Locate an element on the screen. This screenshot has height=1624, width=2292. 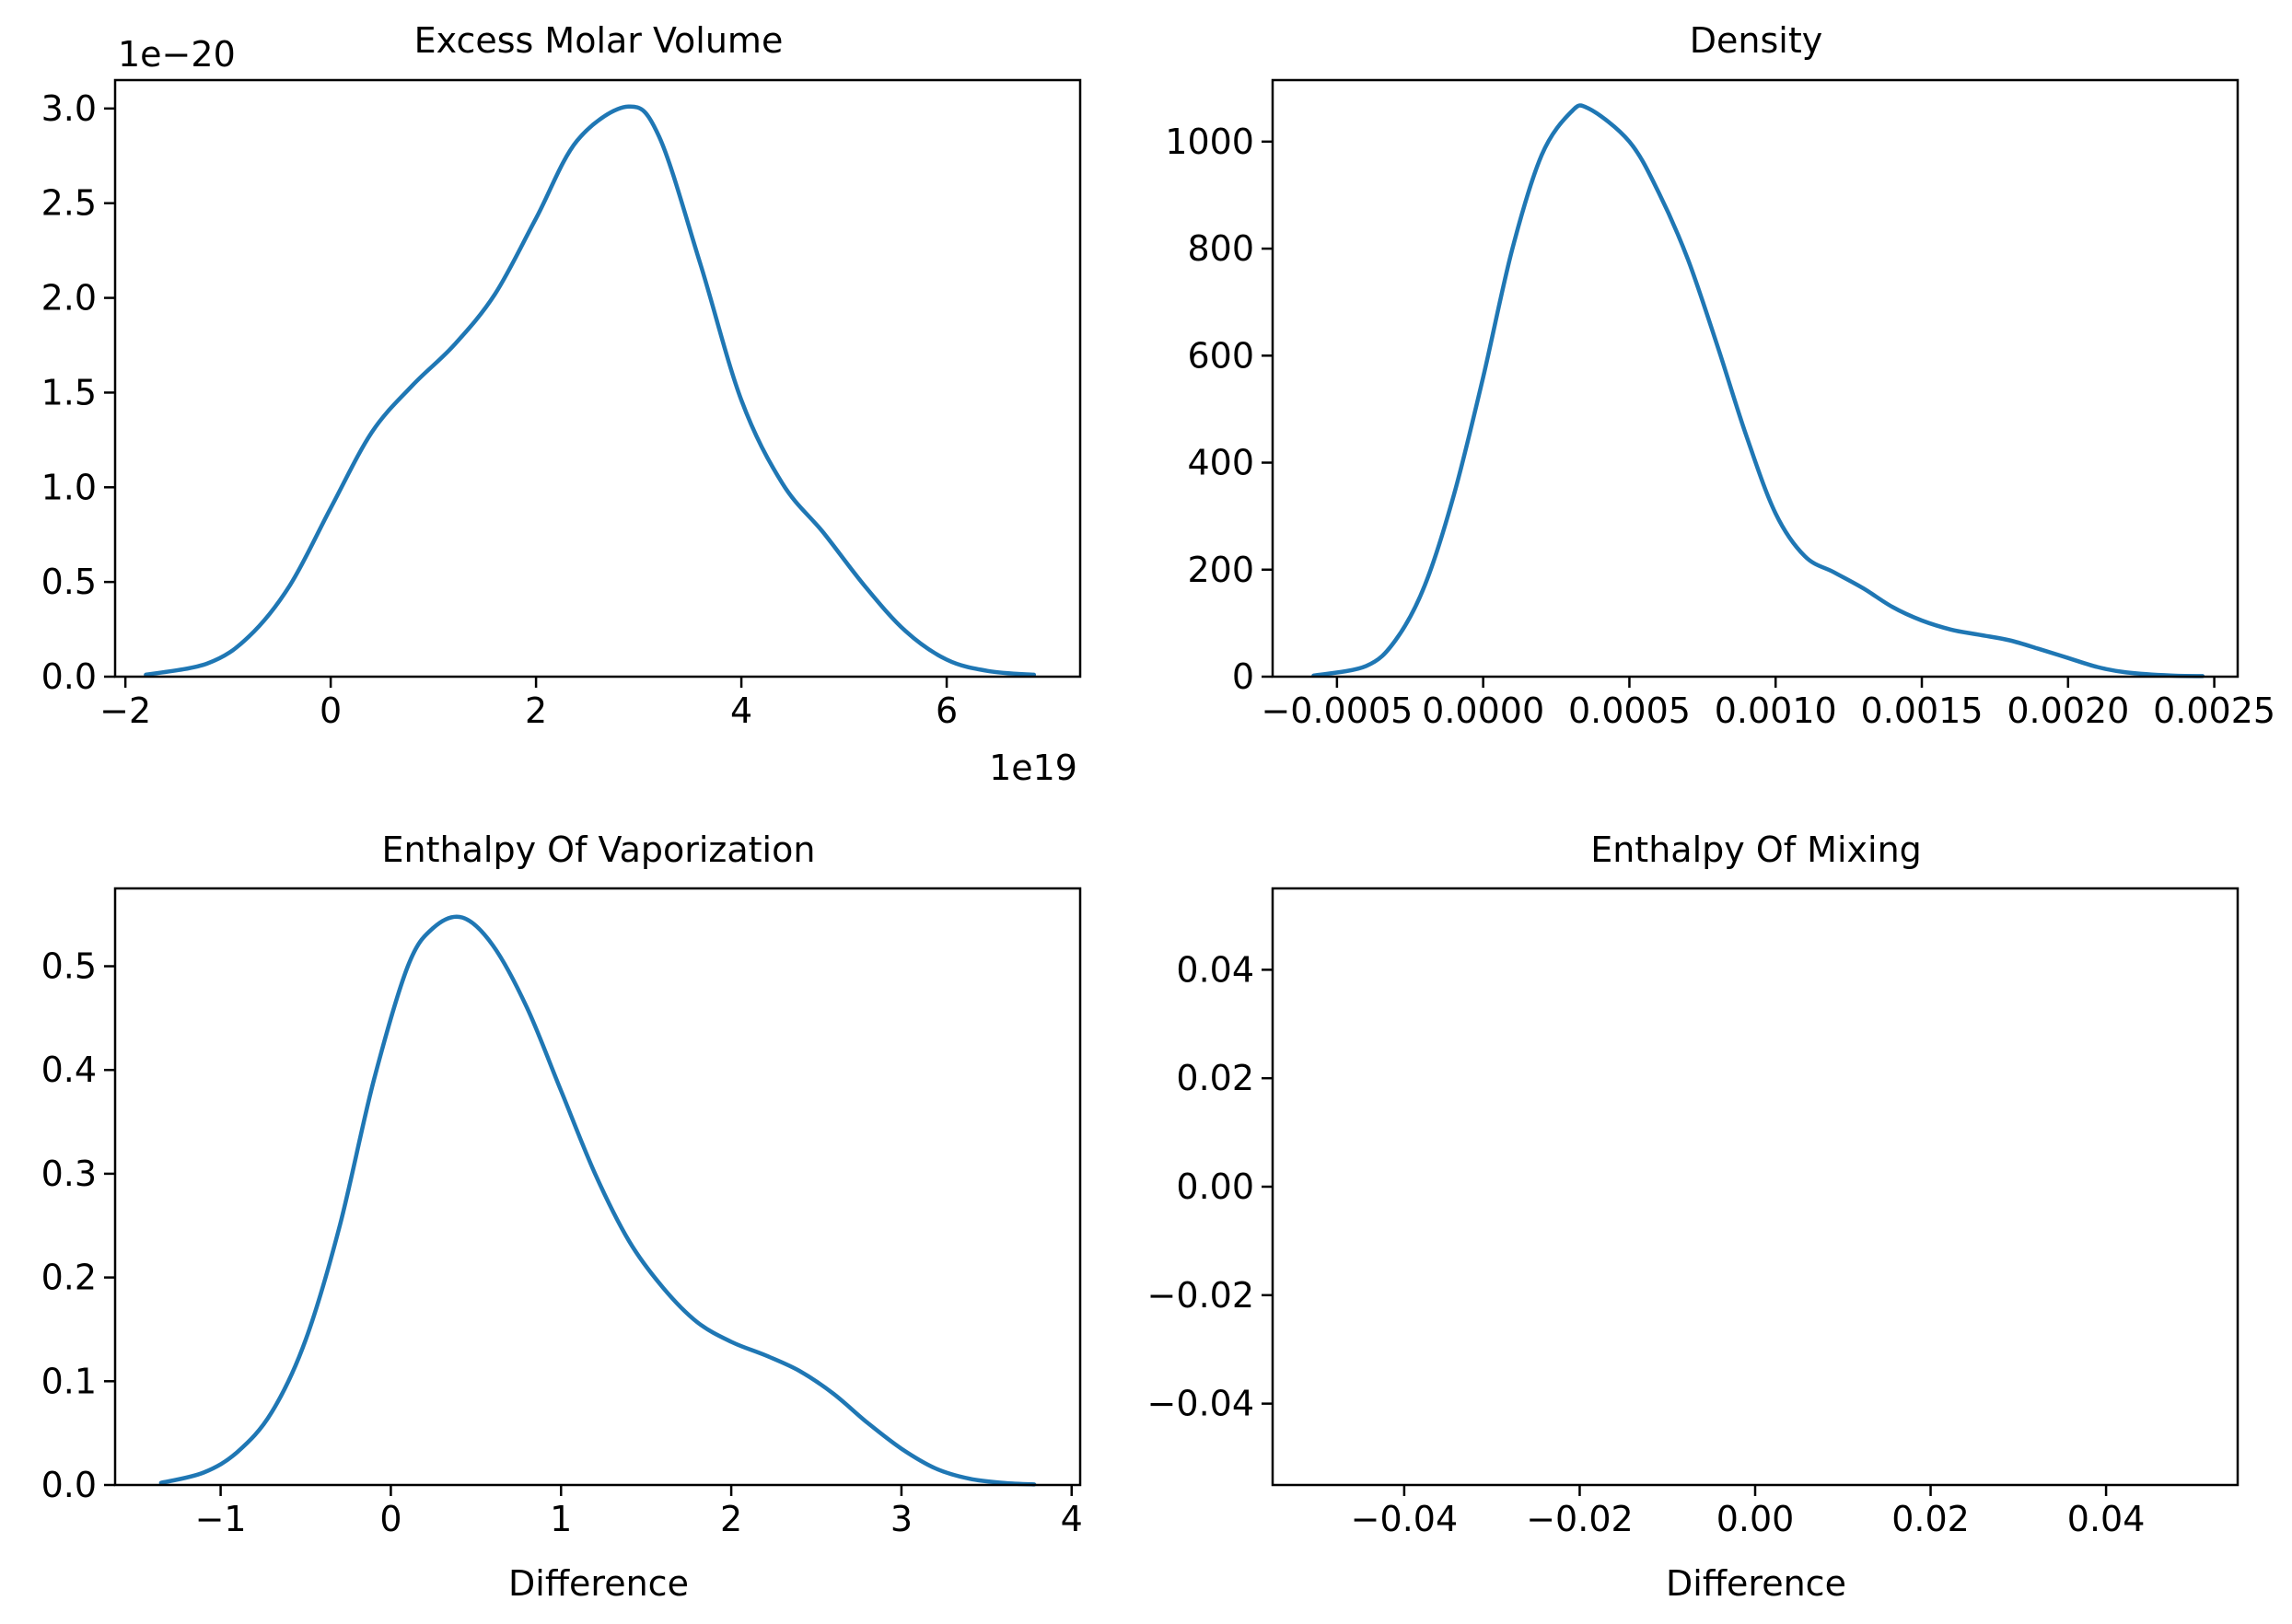
panel-title: Enthalpy Of Mixing is located at coordinates (1756, 849).